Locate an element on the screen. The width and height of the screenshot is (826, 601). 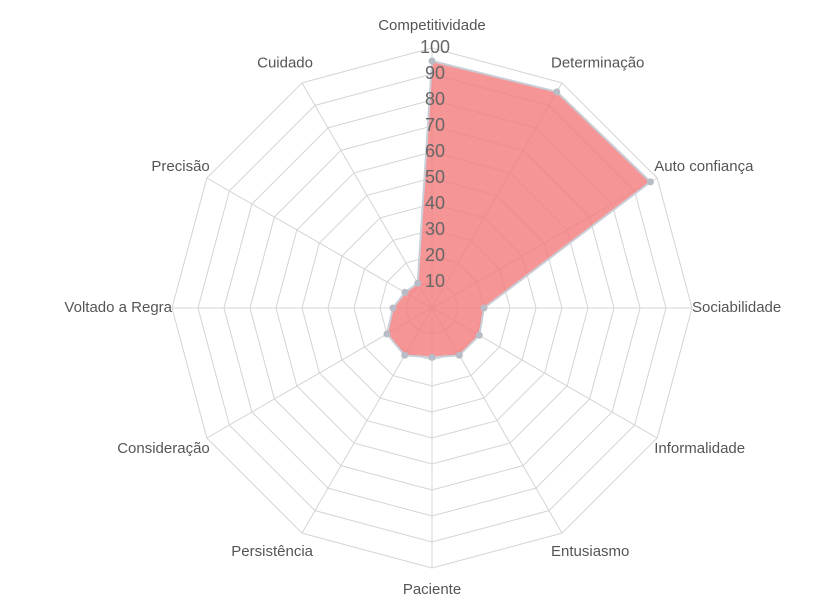
category-label: Sociabilidade is located at coordinates (736, 307).